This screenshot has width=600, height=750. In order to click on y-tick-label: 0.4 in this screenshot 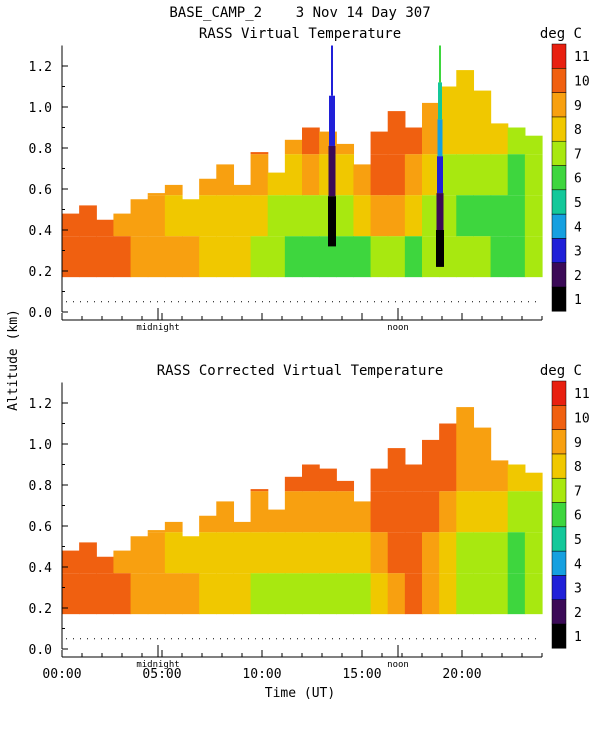, I will do `click(41, 568)`.